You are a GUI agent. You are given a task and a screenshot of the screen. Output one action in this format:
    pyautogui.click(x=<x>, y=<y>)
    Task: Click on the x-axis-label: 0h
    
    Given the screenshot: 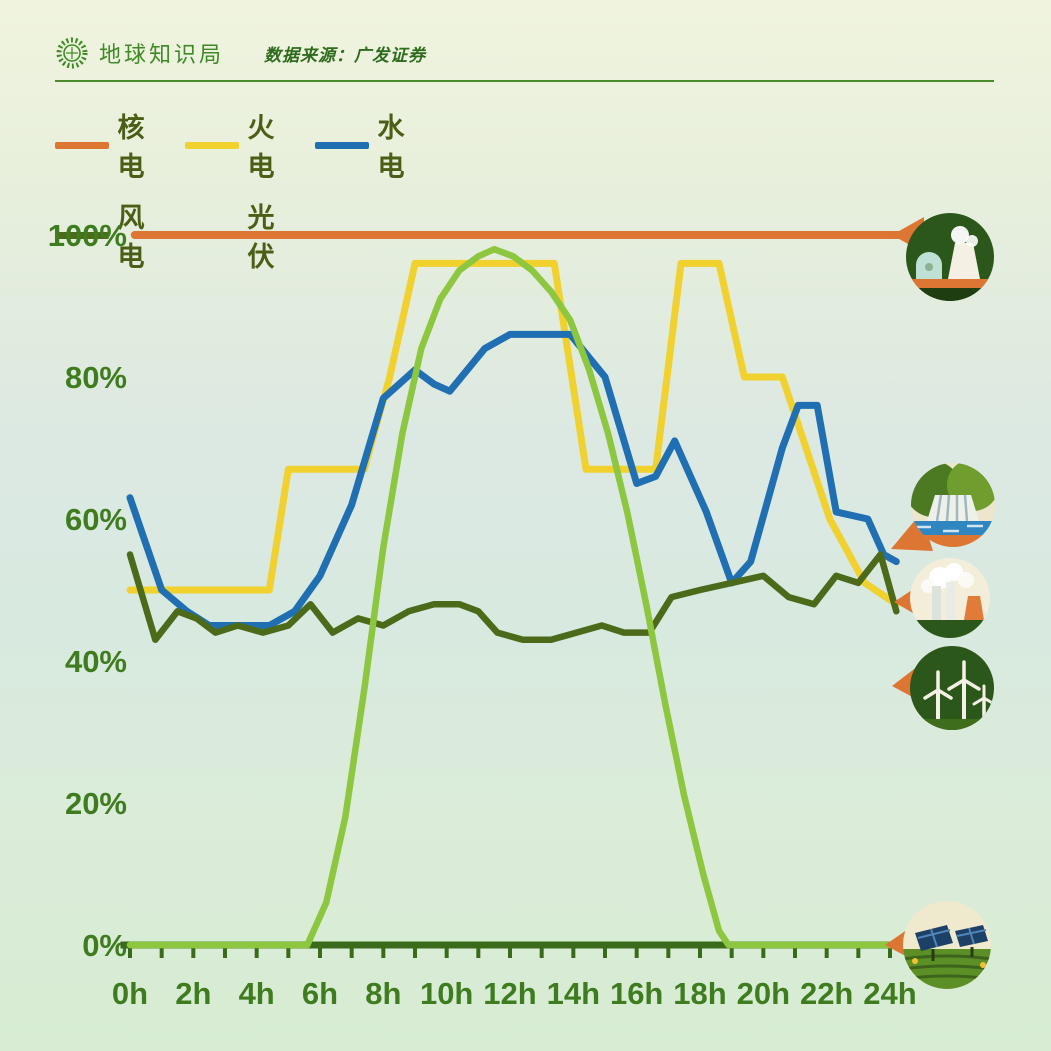 What is the action you would take?
    pyautogui.click(x=130, y=993)
    